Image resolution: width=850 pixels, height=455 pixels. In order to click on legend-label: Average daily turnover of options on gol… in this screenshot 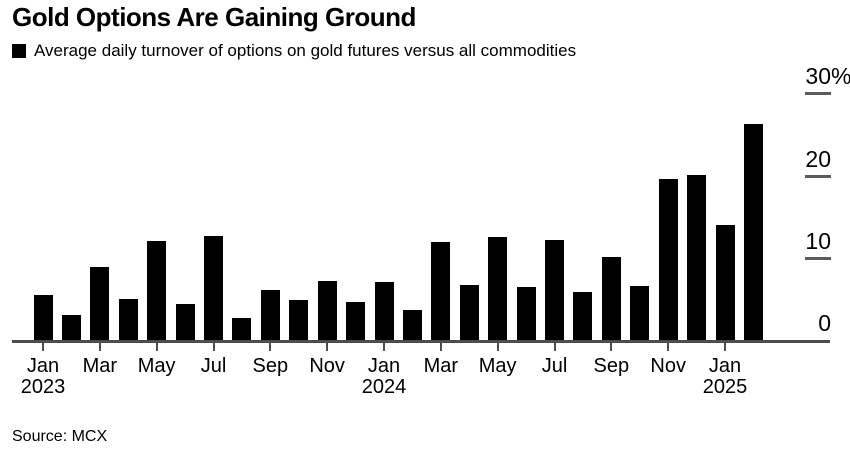, I will do `click(305, 50)`.